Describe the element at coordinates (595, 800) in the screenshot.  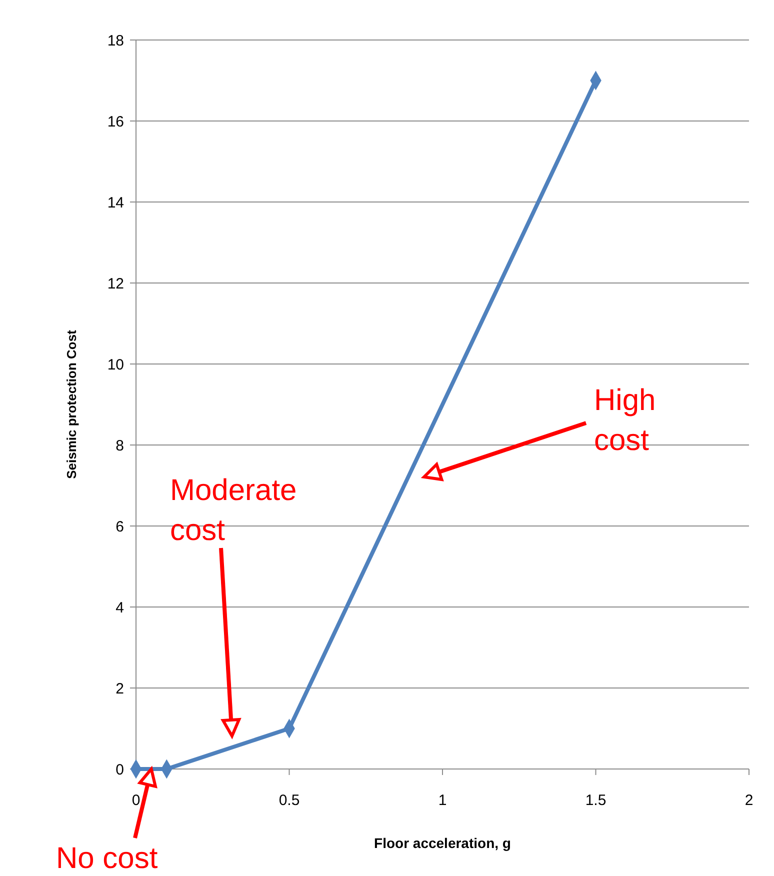
I see `x-tick-label: 1.5` at that location.